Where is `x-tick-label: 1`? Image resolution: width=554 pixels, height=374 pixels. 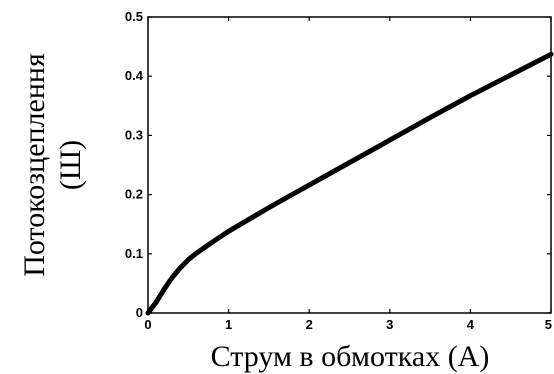
x-tick-label: 1 is located at coordinates (228, 324).